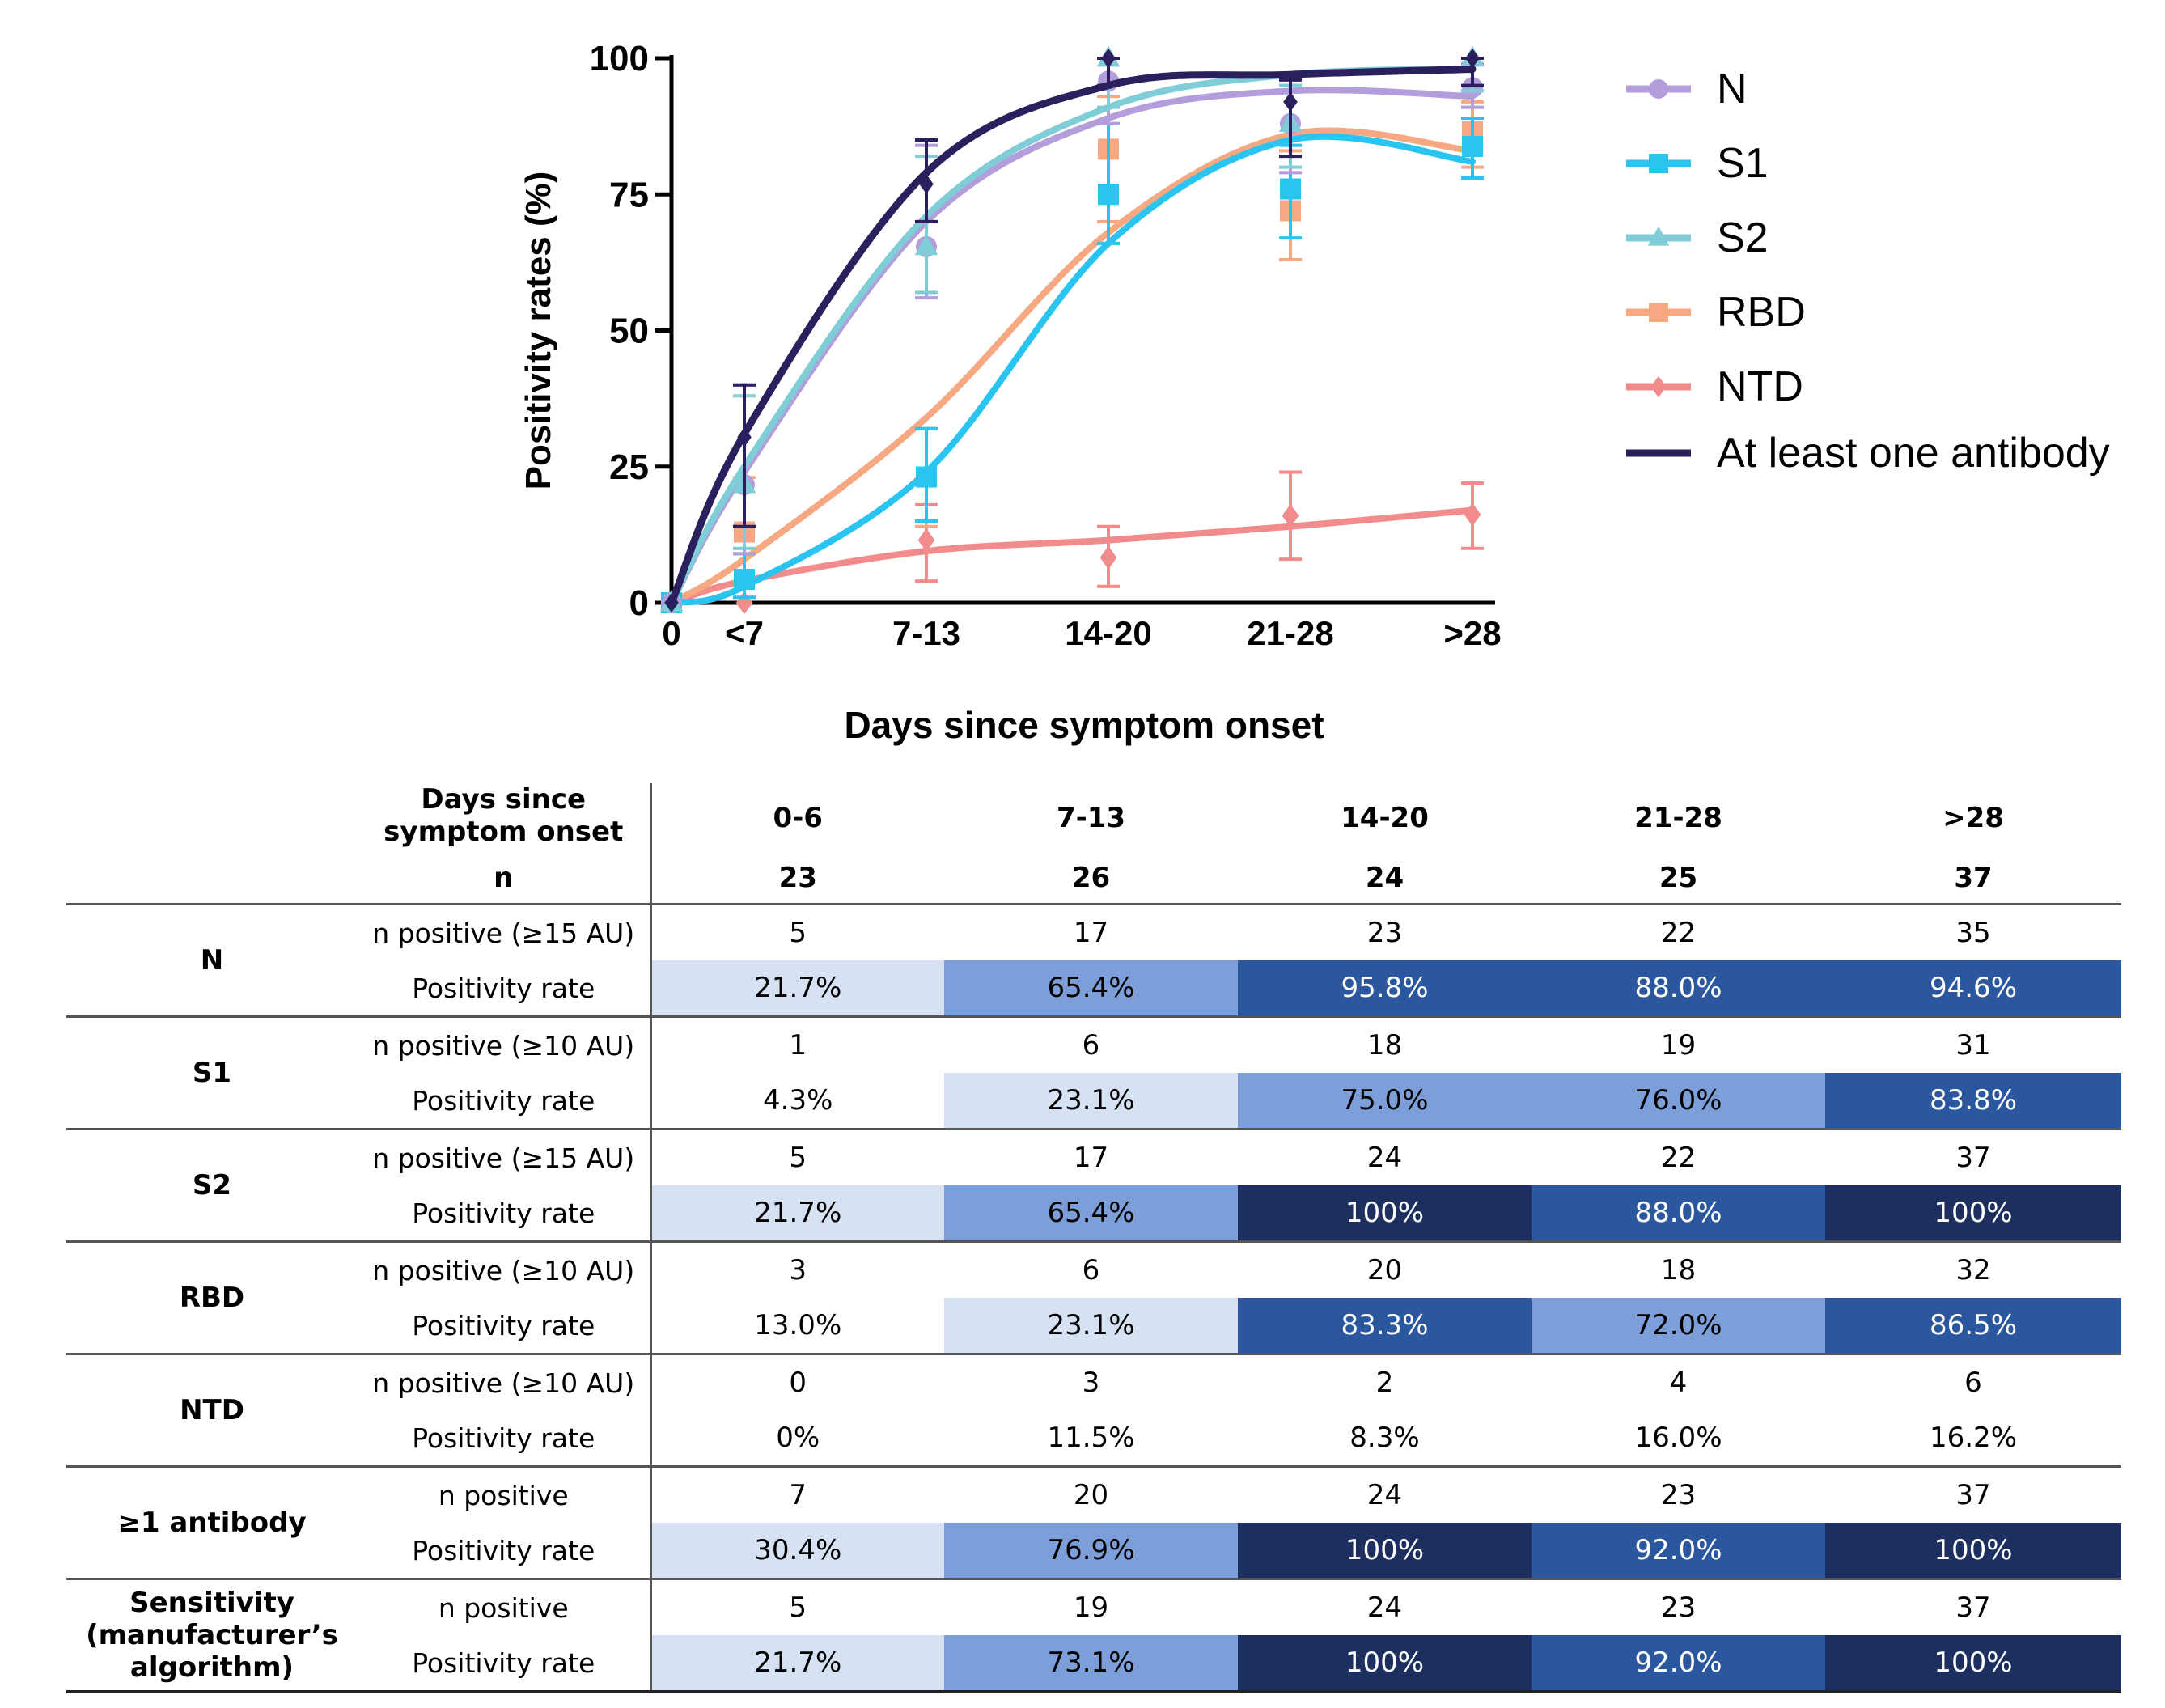 The height and width of the screenshot is (1708, 2165). Describe the element at coordinates (1678, 1214) in the screenshot. I see `rate-cell: 88.0%` at that location.